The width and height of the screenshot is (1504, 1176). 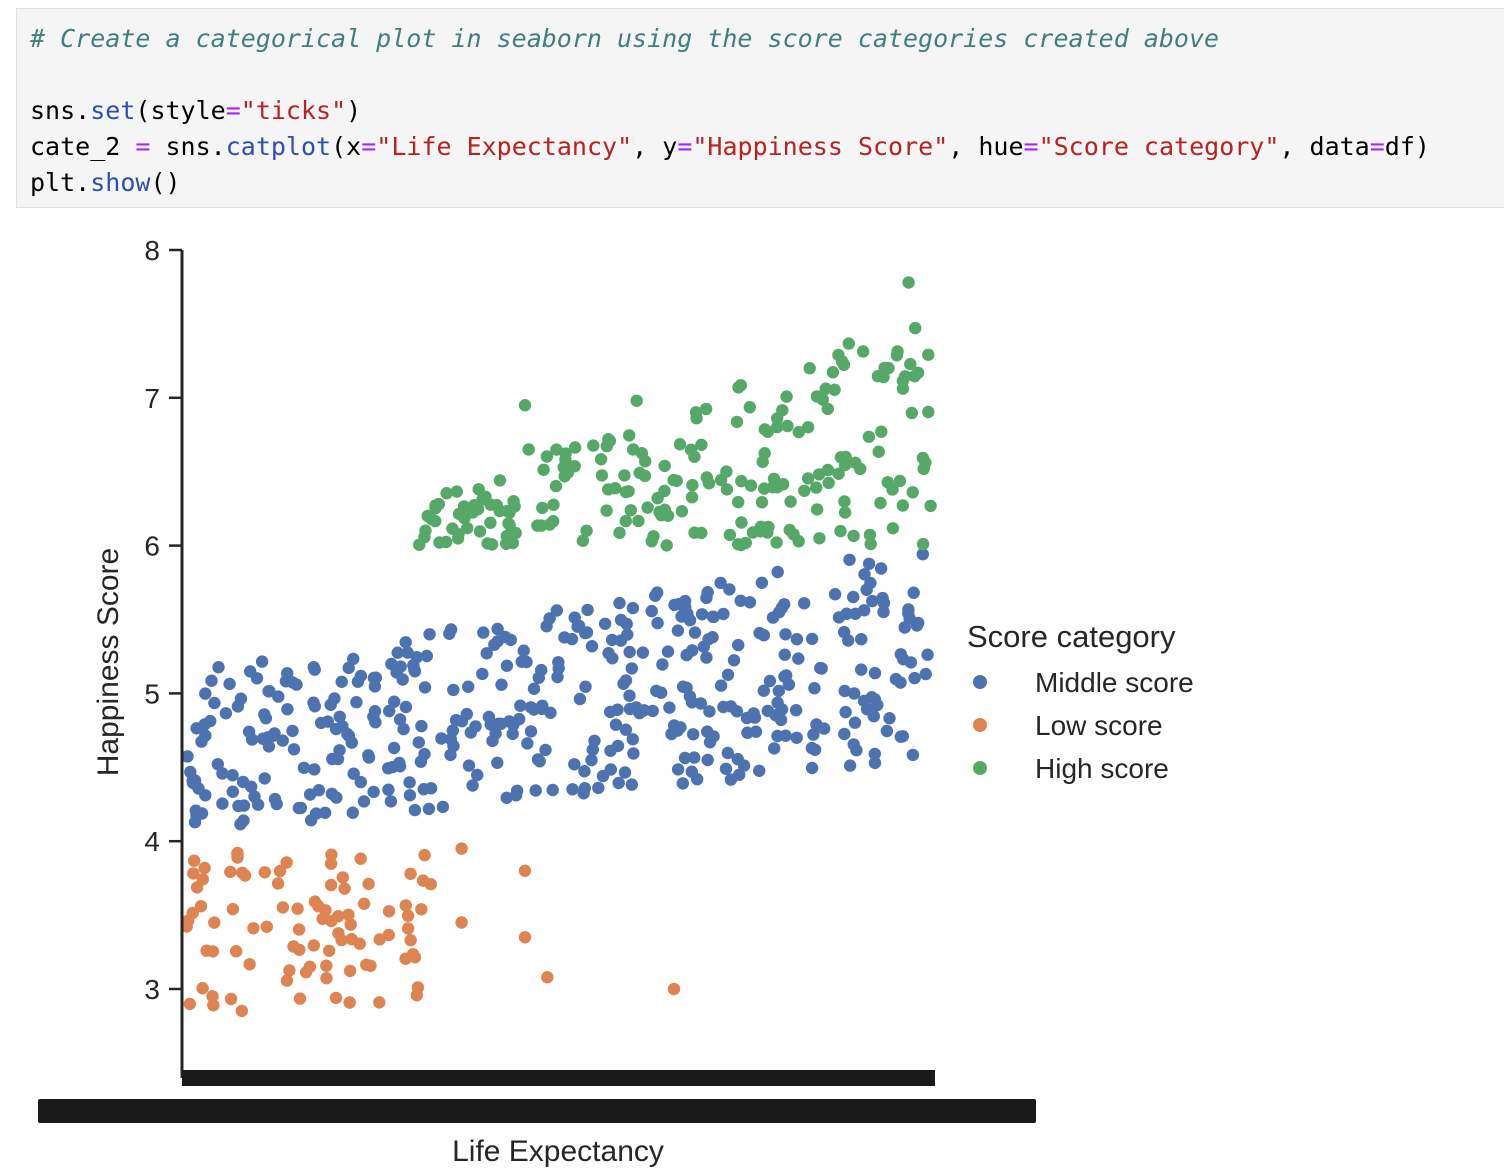 I want to click on legend-marker-middle-score, so click(x=980, y=682).